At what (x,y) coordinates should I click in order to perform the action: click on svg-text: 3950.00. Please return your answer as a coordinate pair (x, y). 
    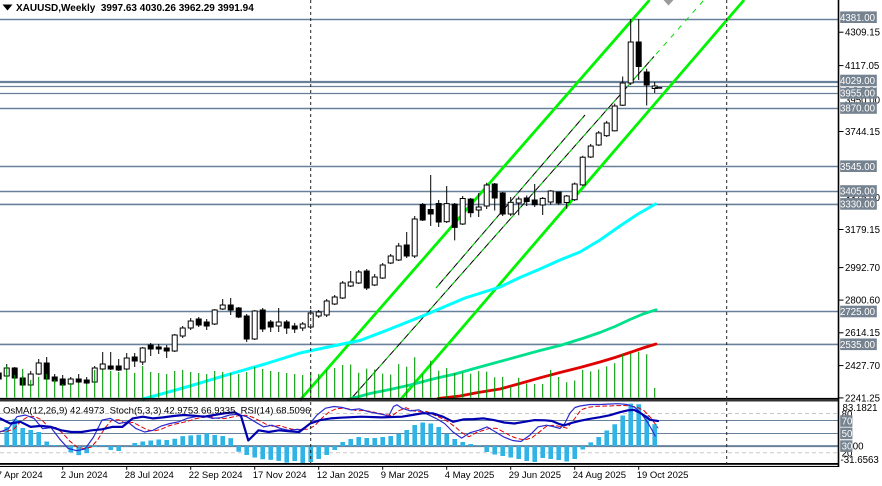
    Looking at the image, I should click on (863, 100).